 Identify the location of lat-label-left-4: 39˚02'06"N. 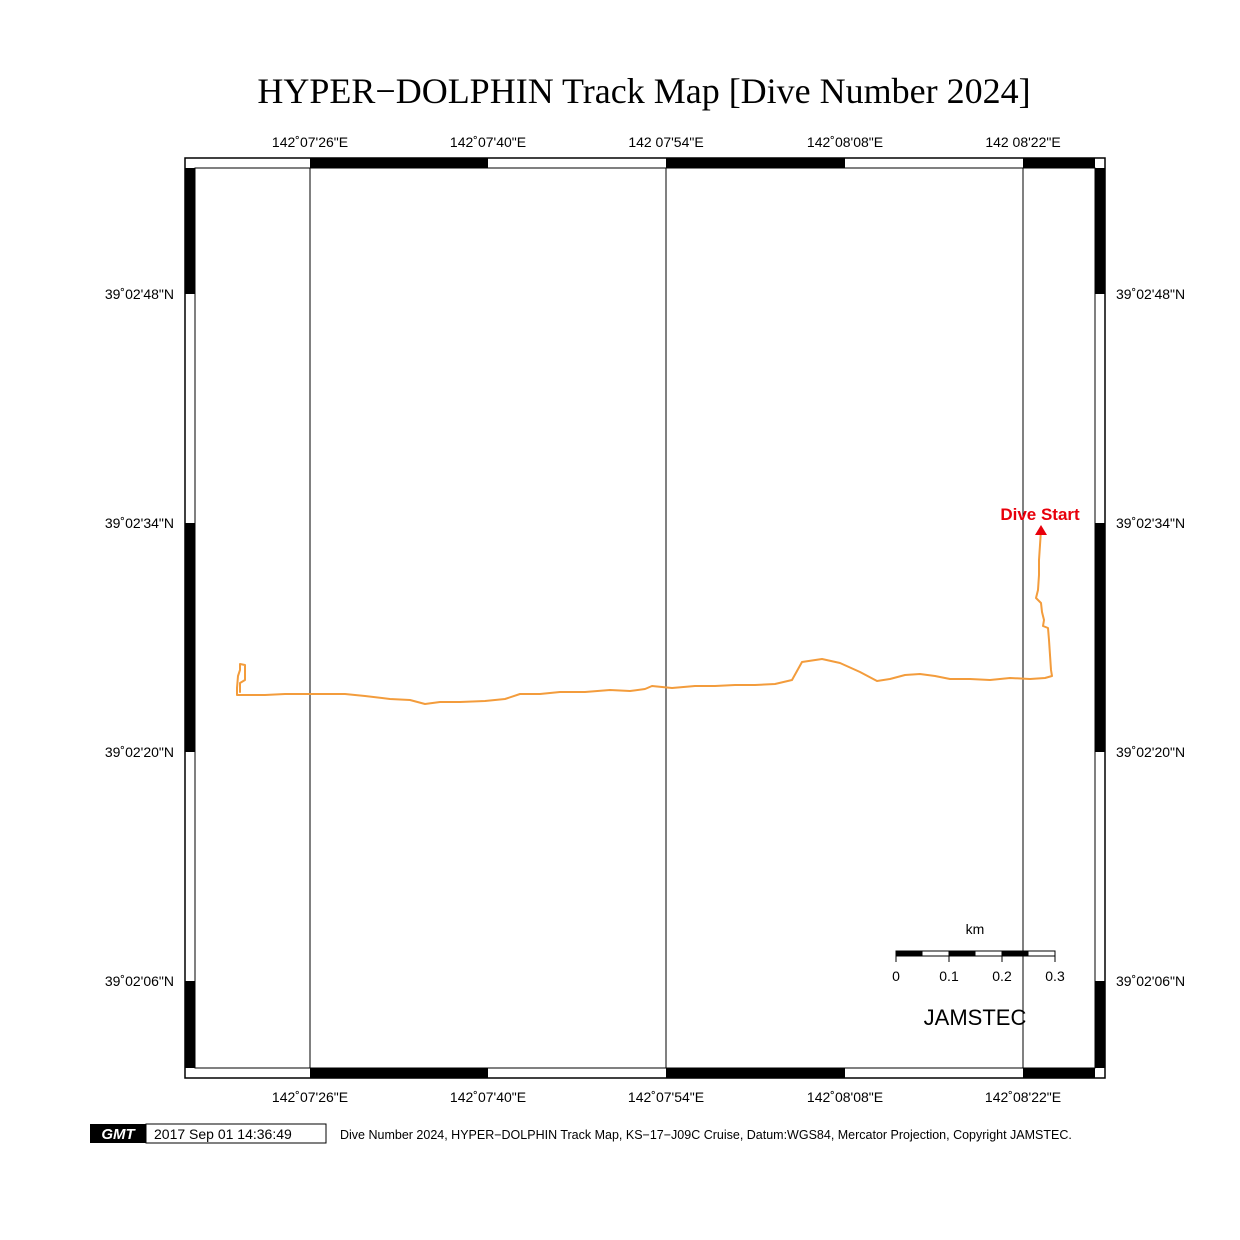
(139, 981).